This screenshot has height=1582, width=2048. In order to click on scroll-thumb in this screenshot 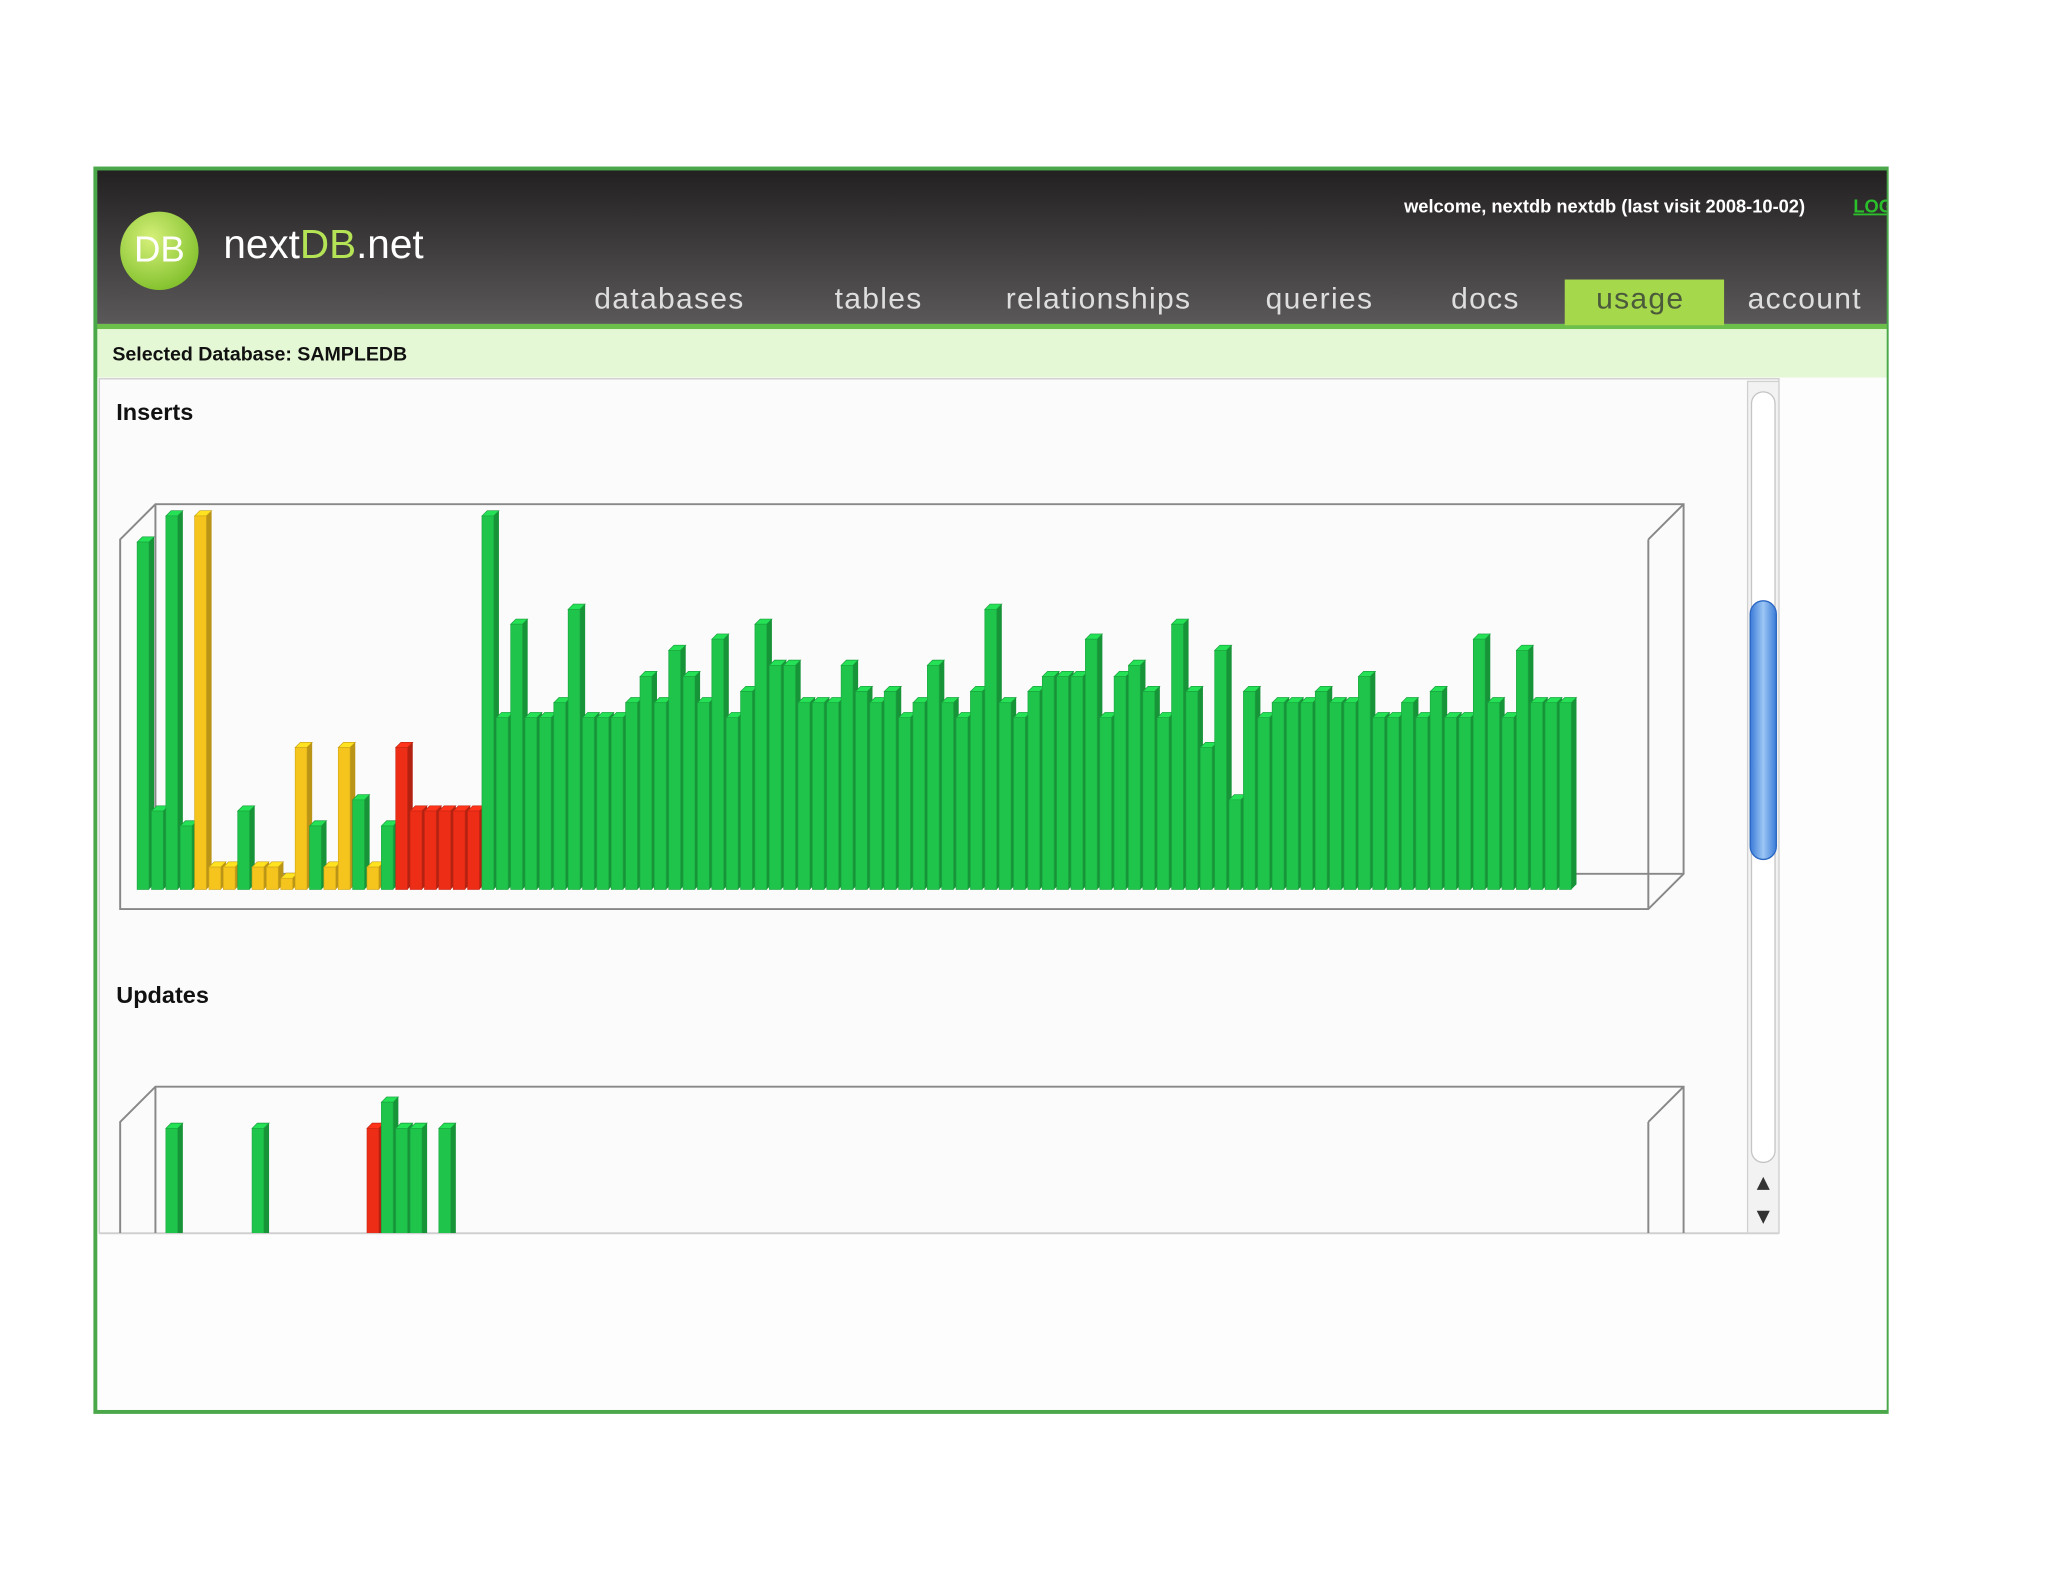, I will do `click(1763, 730)`.